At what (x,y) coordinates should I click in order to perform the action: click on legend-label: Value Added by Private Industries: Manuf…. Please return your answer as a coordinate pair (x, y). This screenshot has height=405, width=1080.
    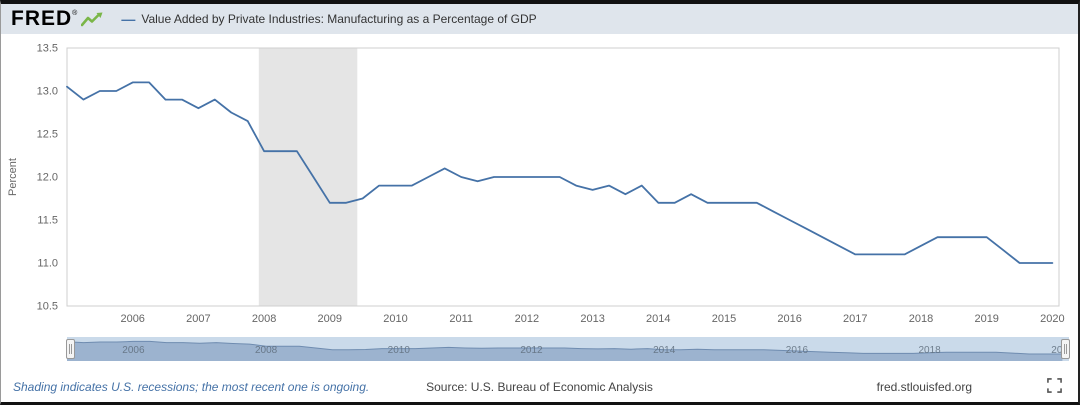
    Looking at the image, I should click on (339, 19).